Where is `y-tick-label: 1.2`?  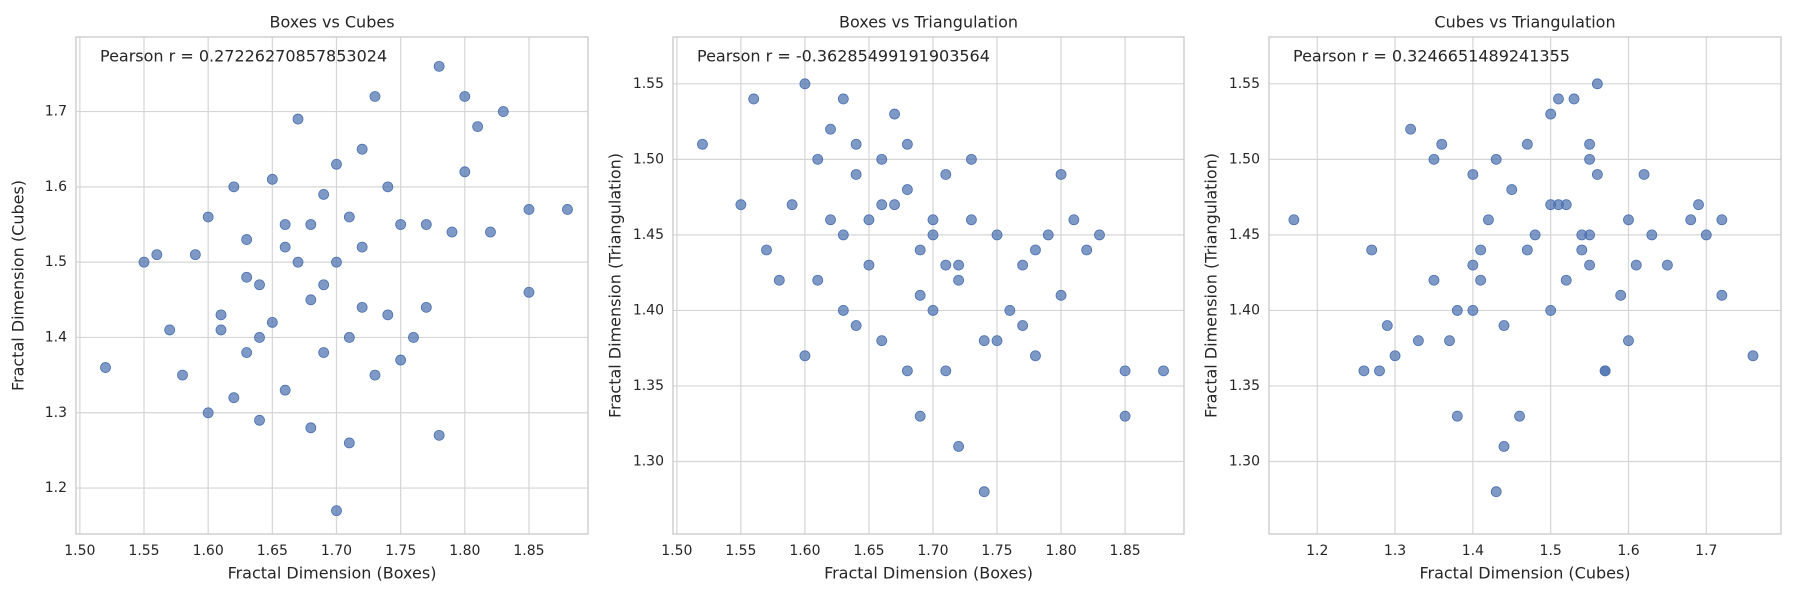
y-tick-label: 1.2 is located at coordinates (56, 488).